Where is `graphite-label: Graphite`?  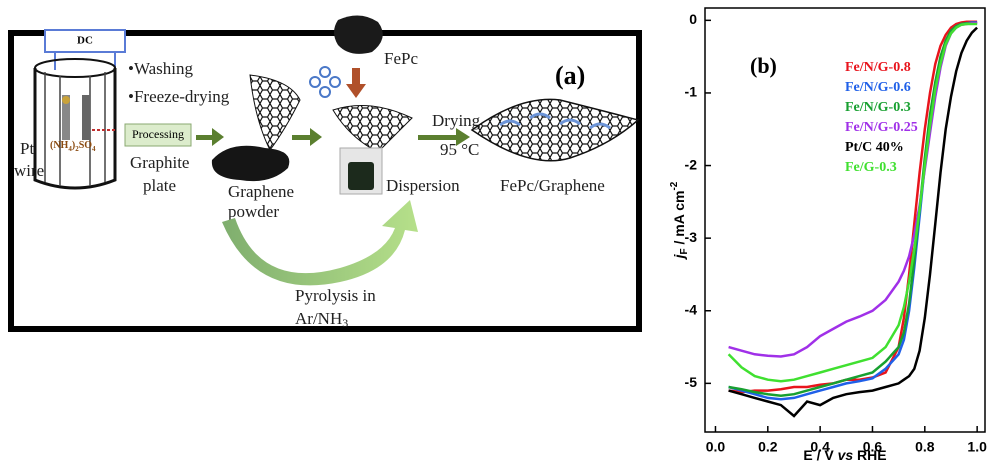
graphite-label: Graphite is located at coordinates (159, 162).